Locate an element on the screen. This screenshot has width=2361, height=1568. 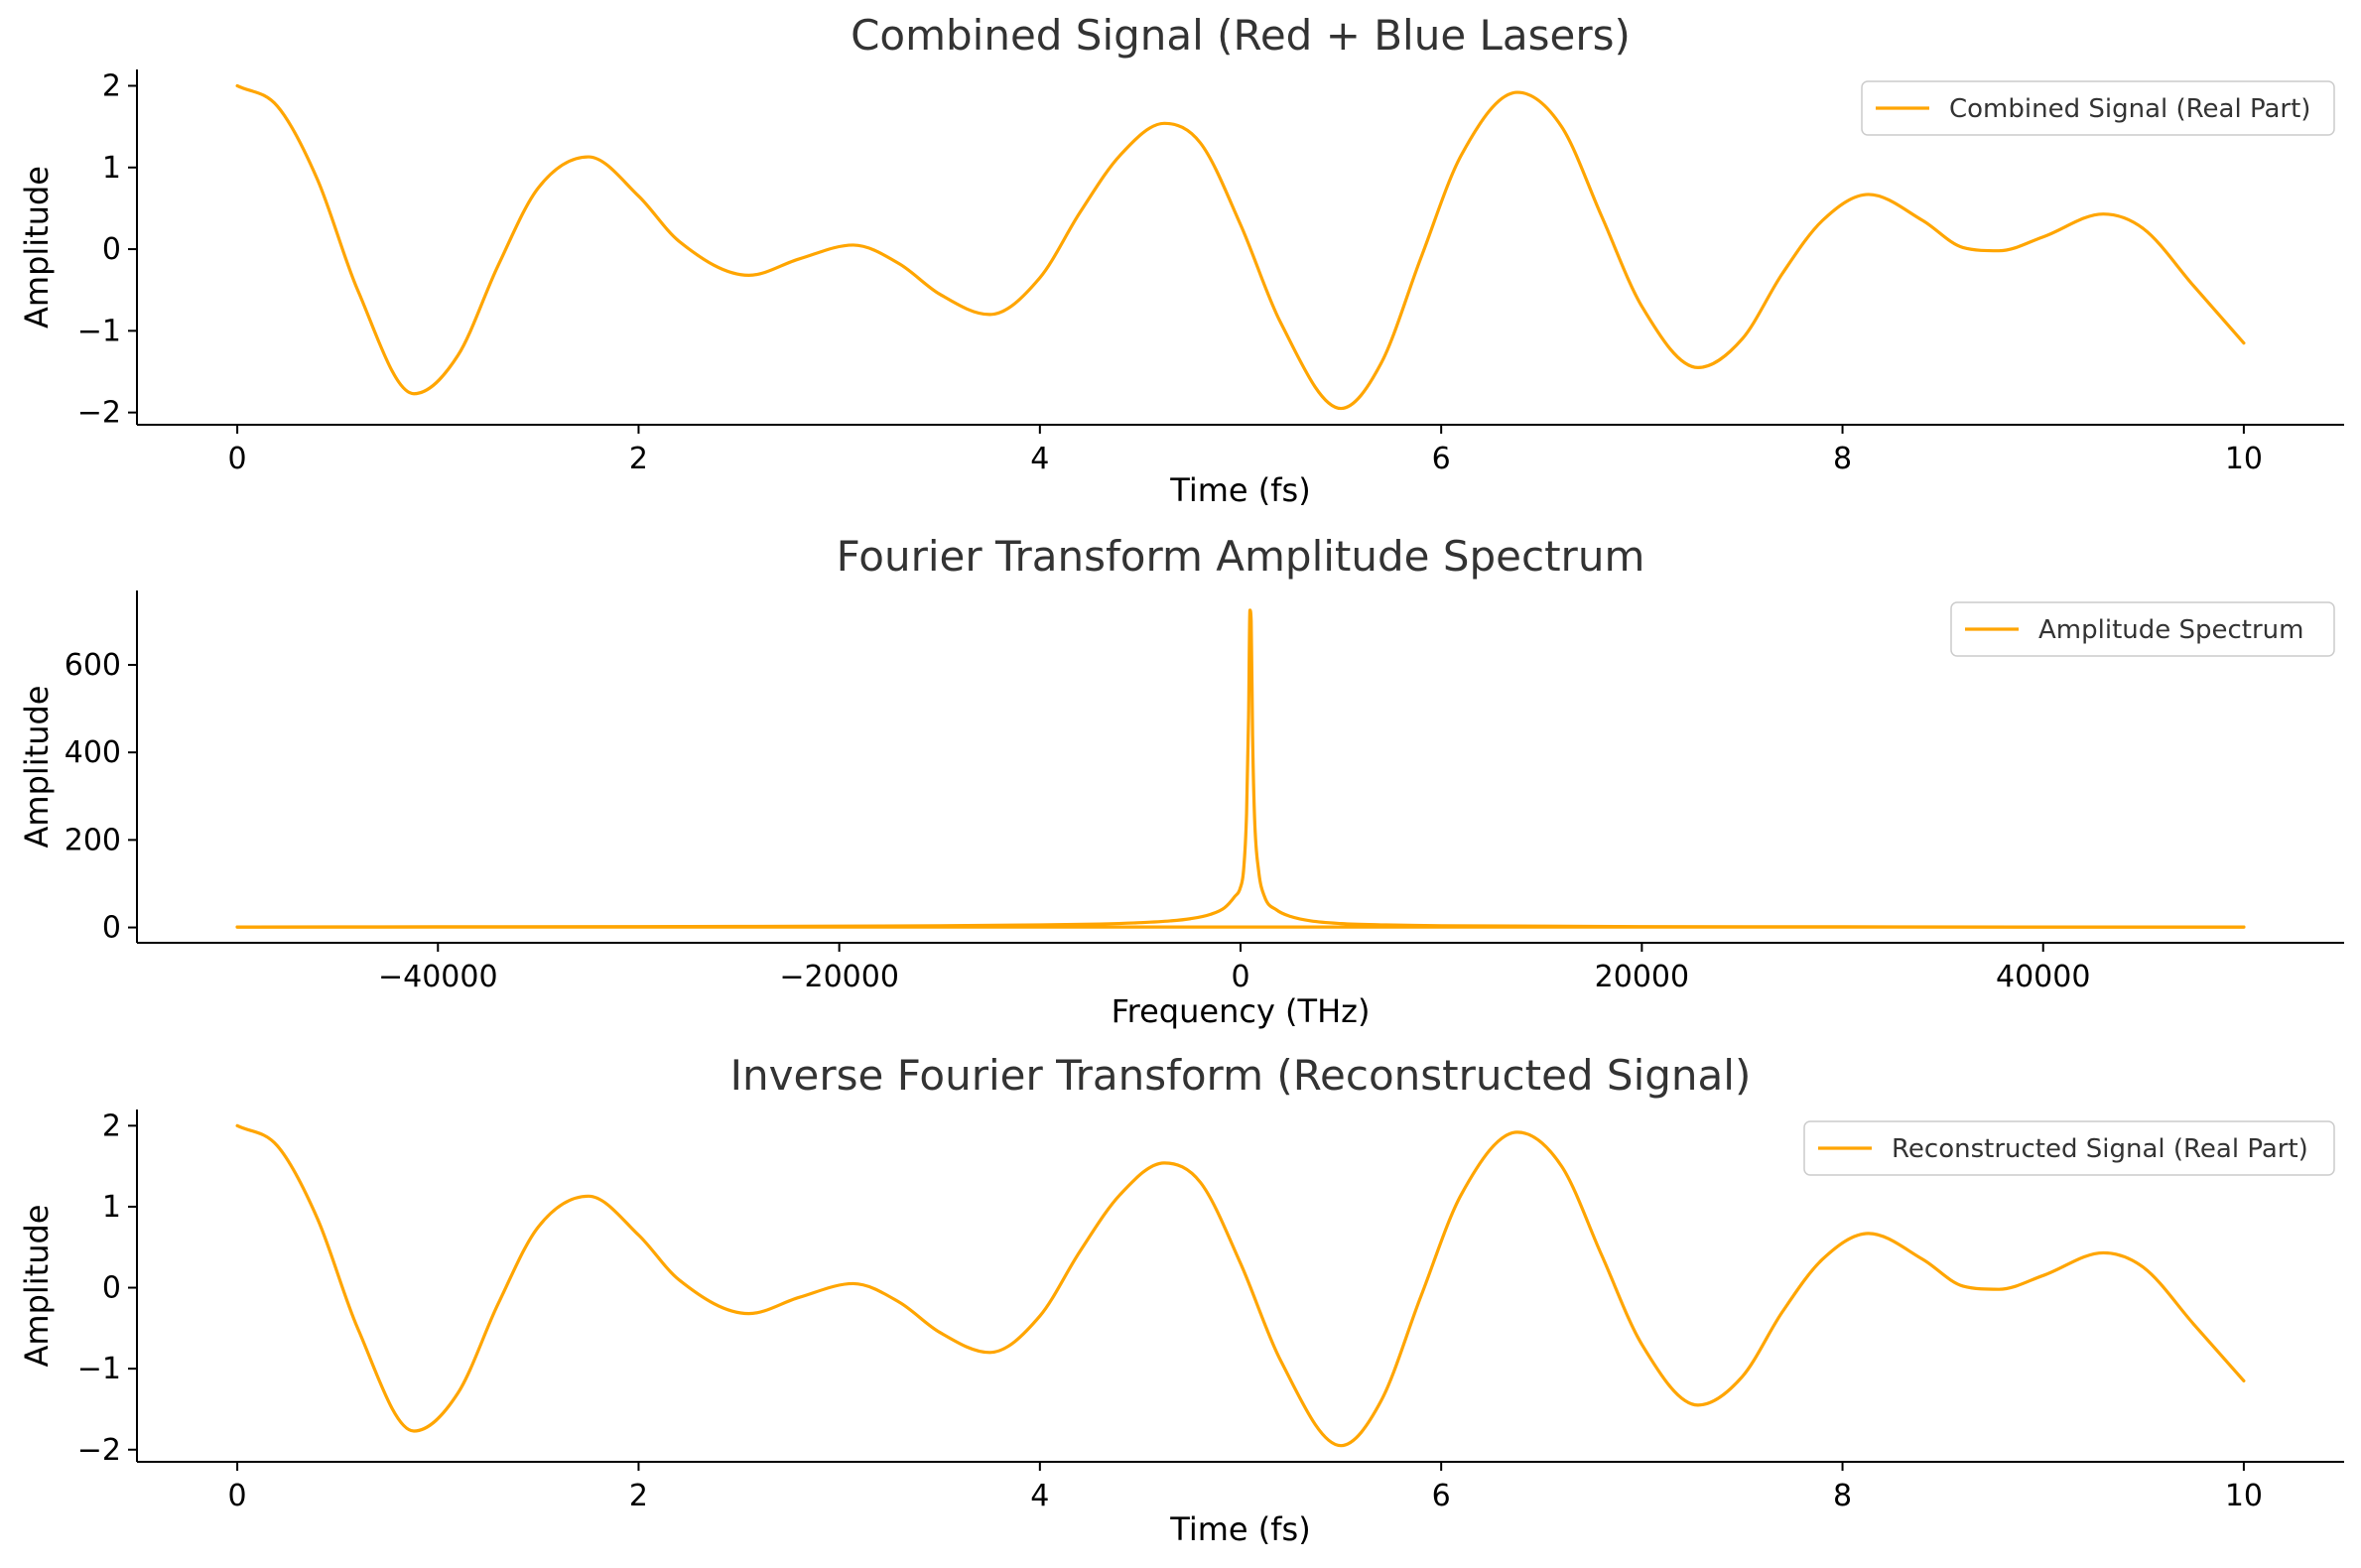
x-axis-label: Frequency (THz) is located at coordinates (1242, 1011).